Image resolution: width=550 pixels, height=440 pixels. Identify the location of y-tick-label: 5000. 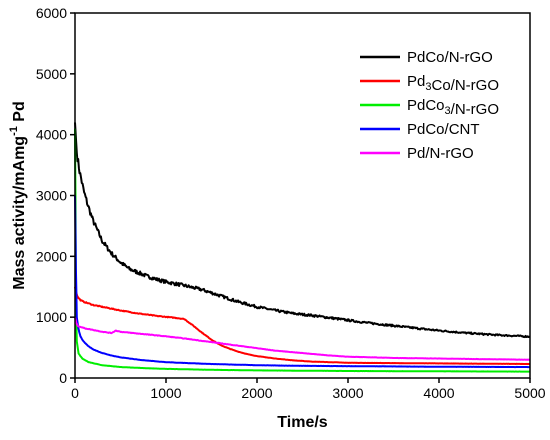
(51, 74).